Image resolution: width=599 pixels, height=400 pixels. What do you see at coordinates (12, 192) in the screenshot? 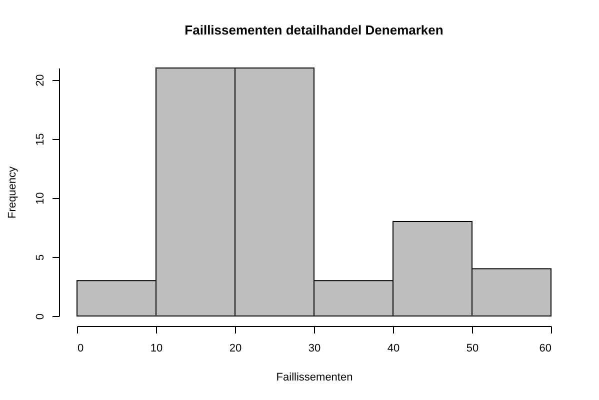
I see `y-axis-title: Frequency` at bounding box center [12, 192].